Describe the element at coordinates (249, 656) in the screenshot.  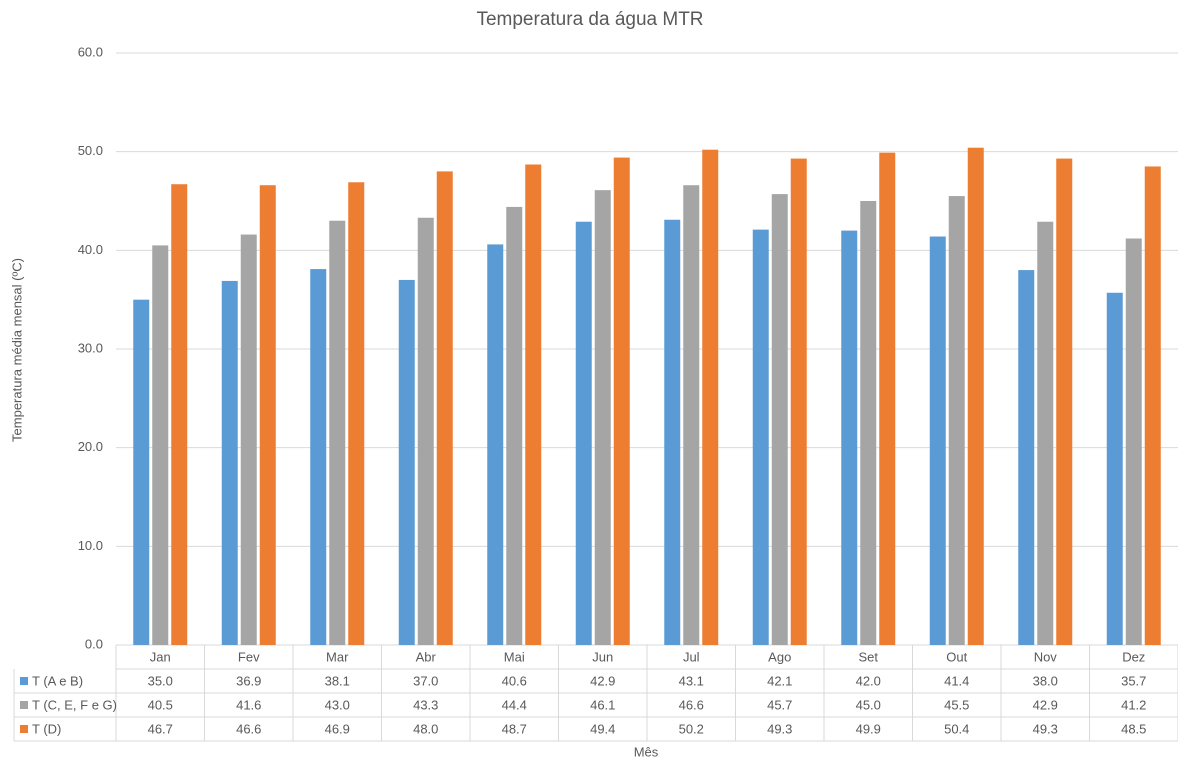
I see `x-tick-label: Fev` at that location.